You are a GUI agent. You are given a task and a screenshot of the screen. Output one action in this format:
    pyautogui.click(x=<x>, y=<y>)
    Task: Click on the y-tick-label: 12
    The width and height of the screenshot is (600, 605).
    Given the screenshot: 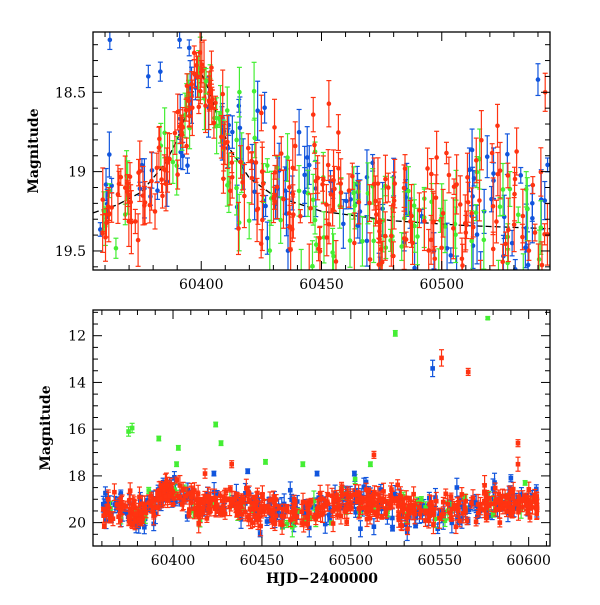 What is the action you would take?
    pyautogui.click(x=77, y=337)
    